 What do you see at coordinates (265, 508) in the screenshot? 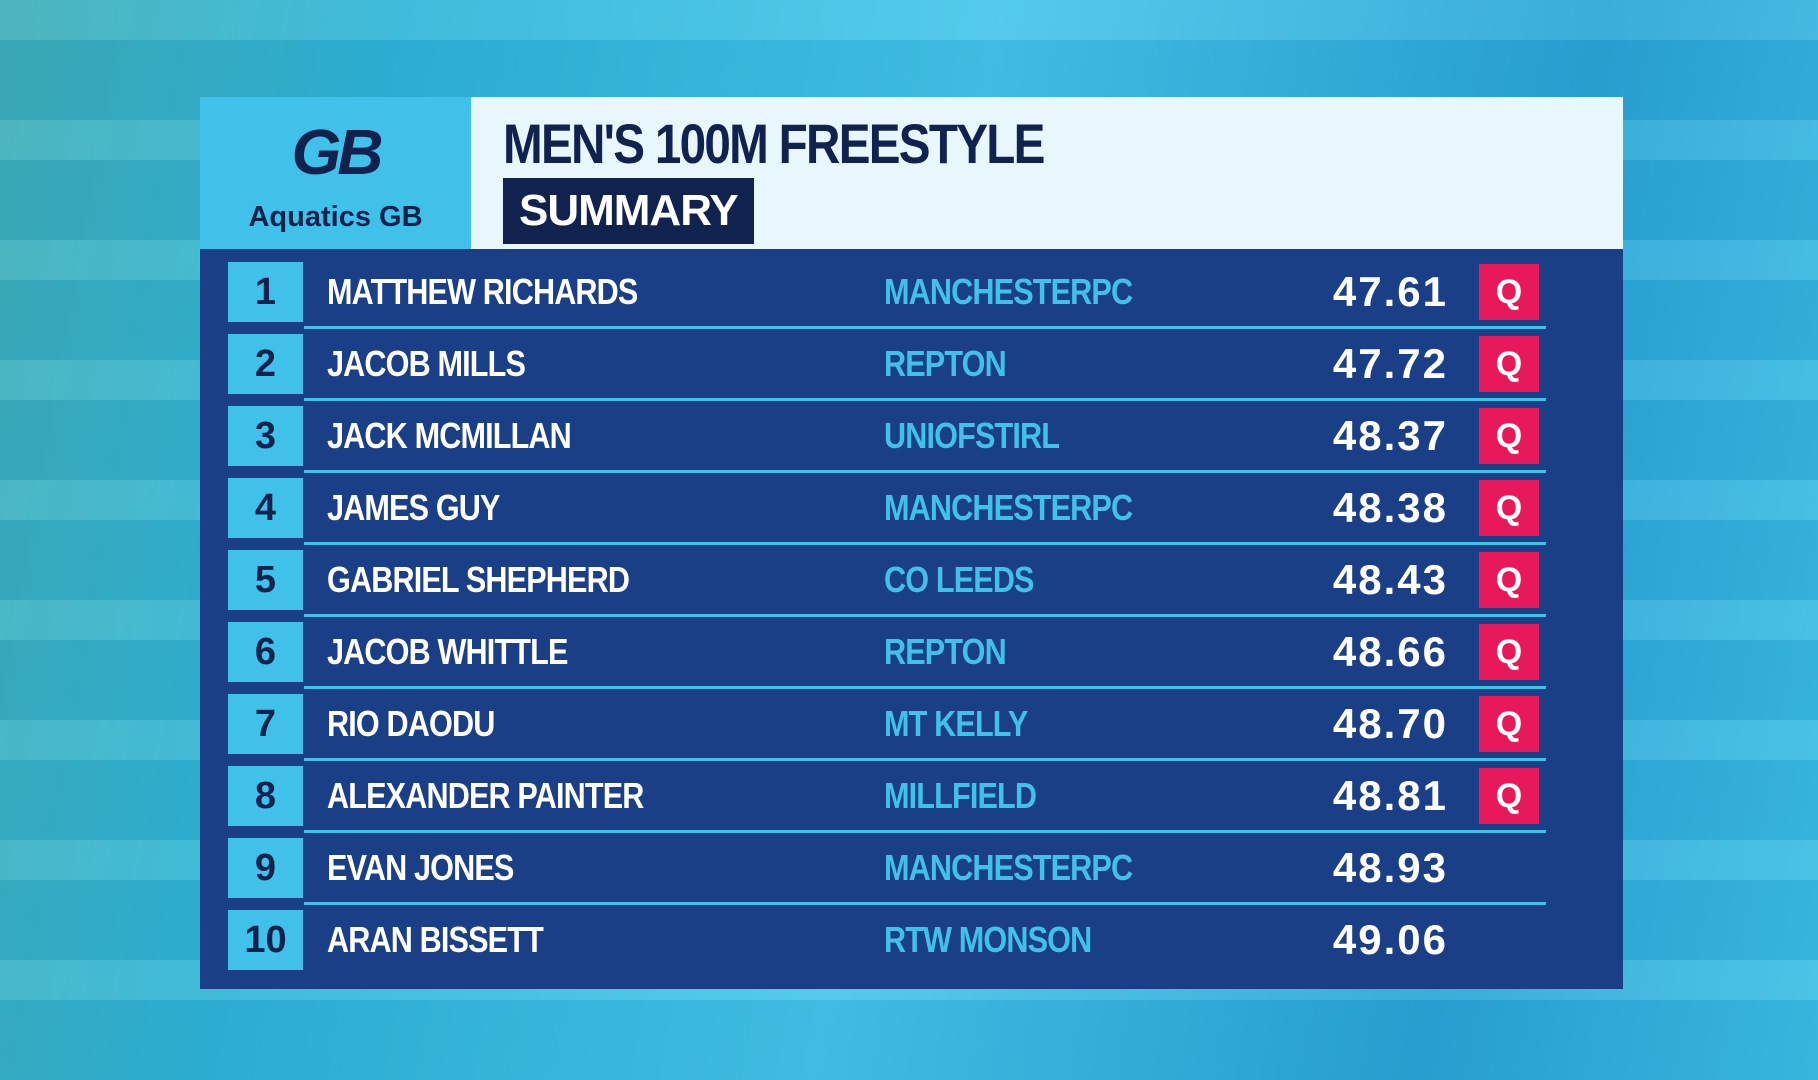
I see `place: 4` at bounding box center [265, 508].